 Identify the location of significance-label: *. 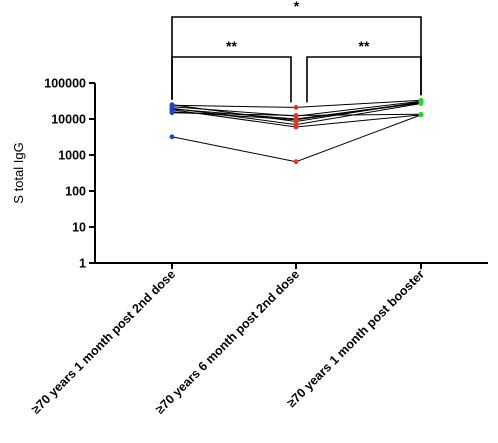
(297, 7).